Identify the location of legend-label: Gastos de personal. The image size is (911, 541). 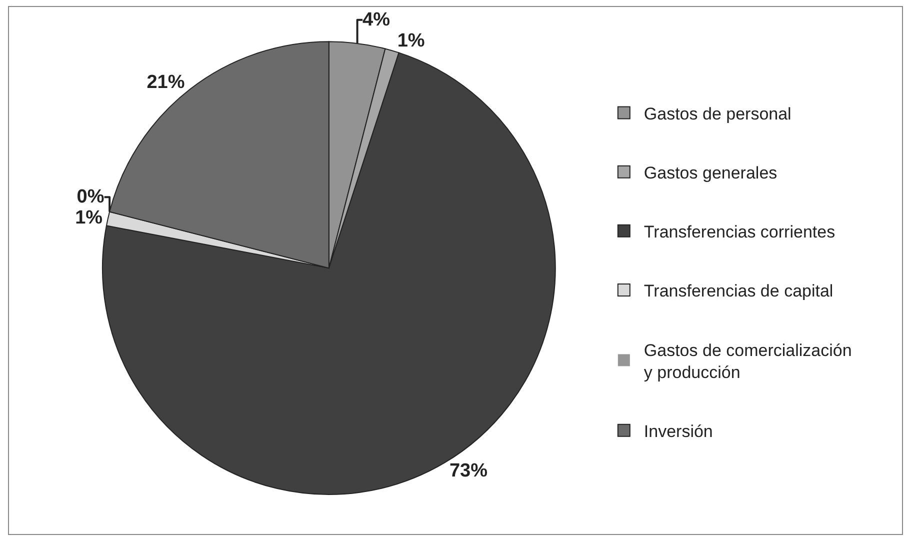
(718, 114).